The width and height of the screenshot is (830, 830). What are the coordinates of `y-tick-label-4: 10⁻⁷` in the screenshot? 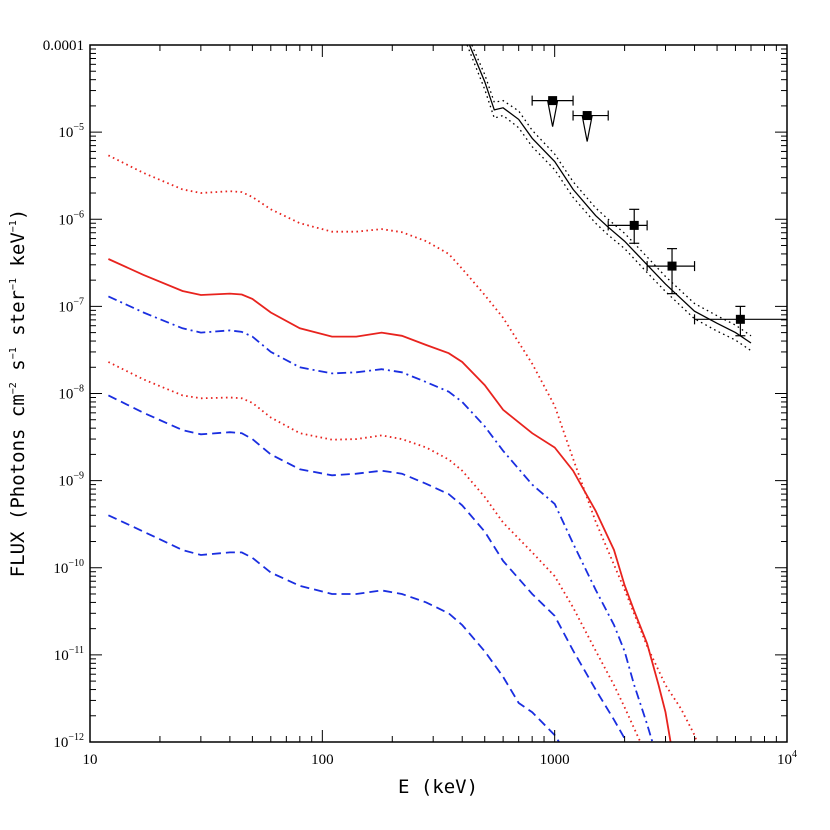 It's located at (71, 305).